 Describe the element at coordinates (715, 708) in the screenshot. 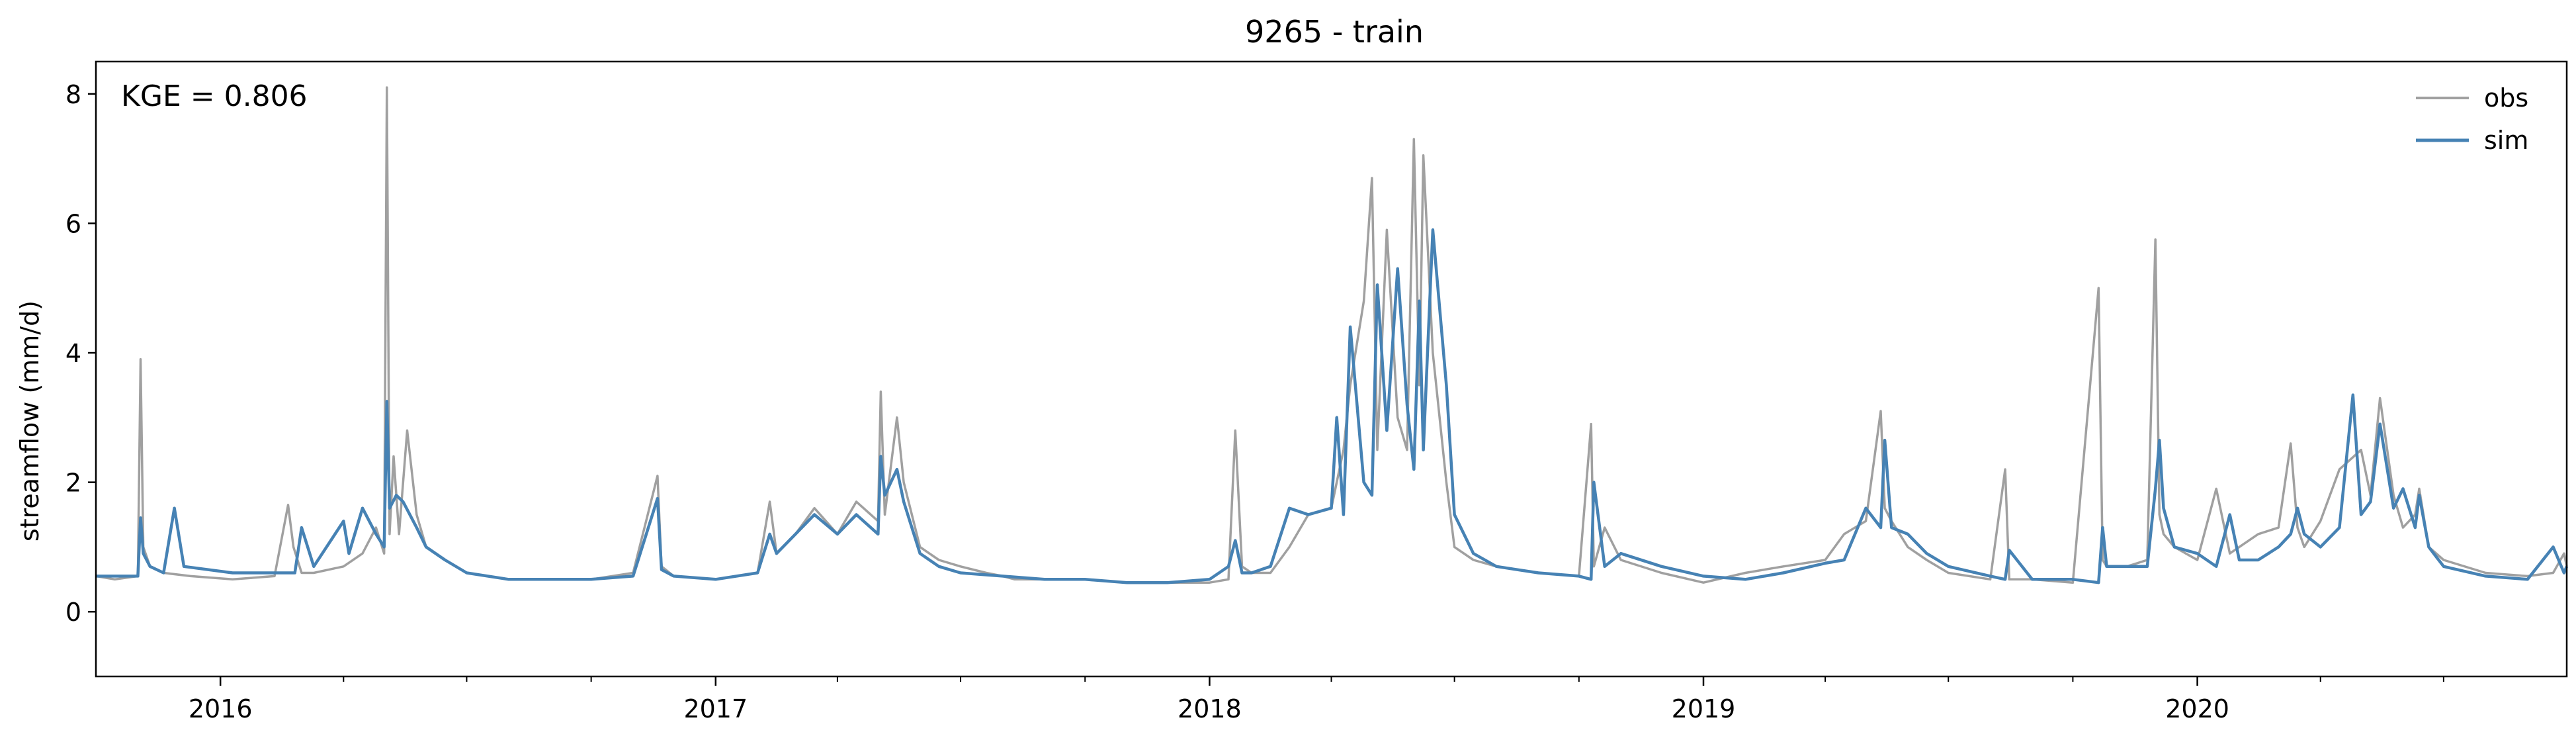

I see `x-tick-label: 2017` at that location.